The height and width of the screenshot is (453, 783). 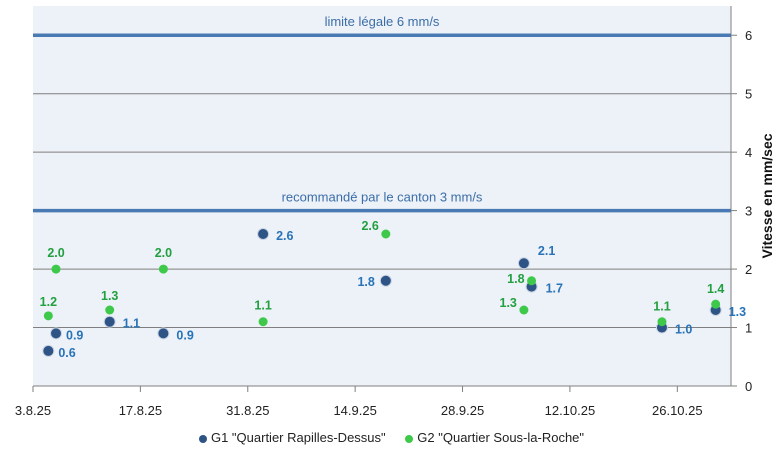 I want to click on reference-line-label: limite légale 6 mm/s, so click(x=382, y=21).